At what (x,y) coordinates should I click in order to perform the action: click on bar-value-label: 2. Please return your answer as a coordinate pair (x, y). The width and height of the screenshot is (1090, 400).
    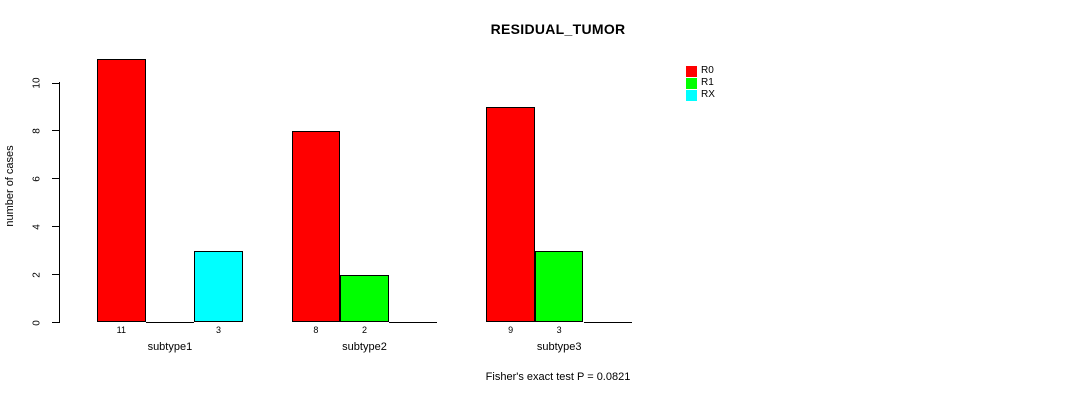
    Looking at the image, I should click on (364, 330).